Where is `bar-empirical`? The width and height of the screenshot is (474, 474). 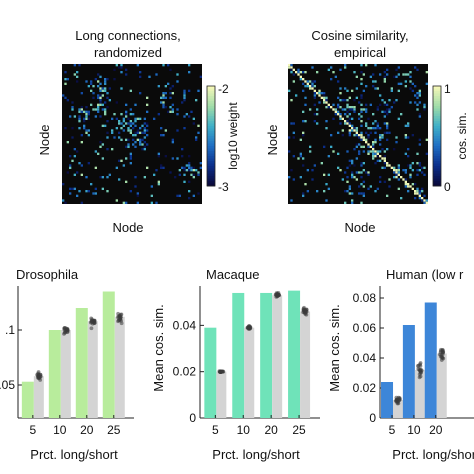 bar-empirical is located at coordinates (408, 371).